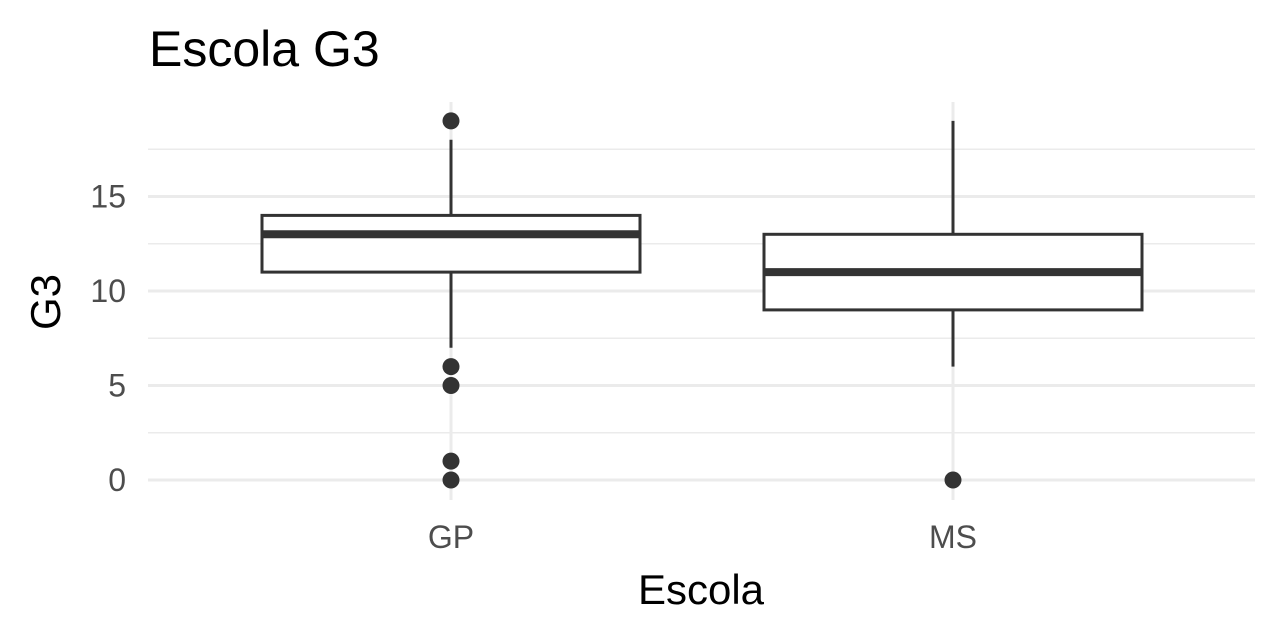 This screenshot has width=1280, height=640. What do you see at coordinates (108, 291) in the screenshot?
I see `y-tick-label: 10` at bounding box center [108, 291].